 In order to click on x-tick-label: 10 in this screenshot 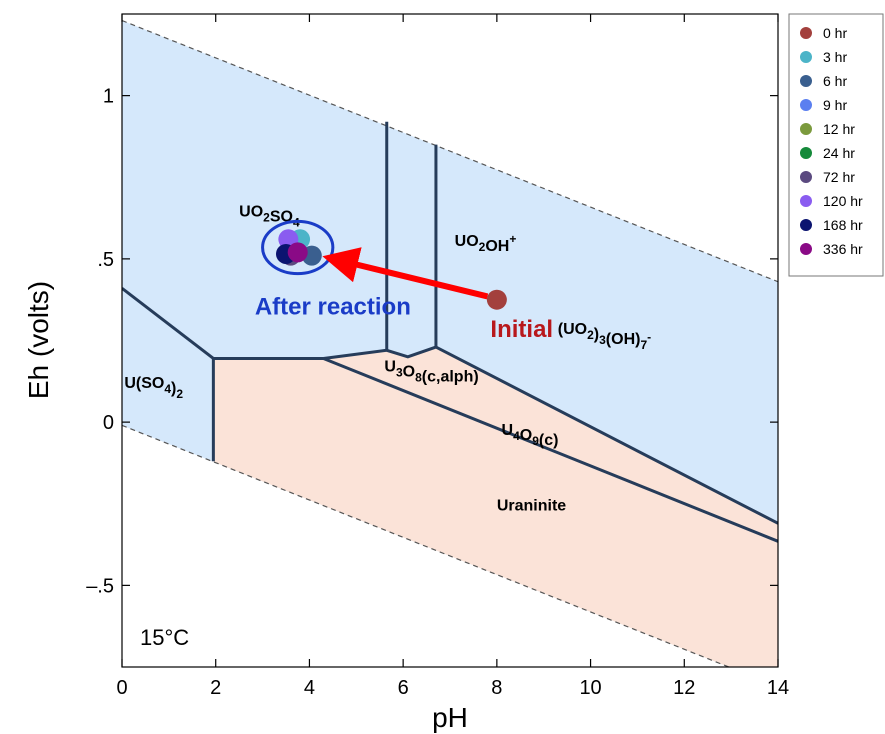, I will do `click(590, 688)`.